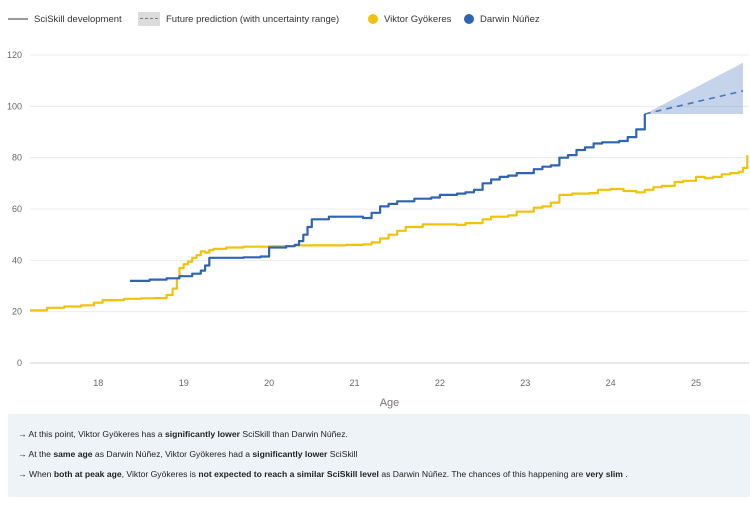  Describe the element at coordinates (625, 474) in the screenshot. I see `insight-text: .` at that location.